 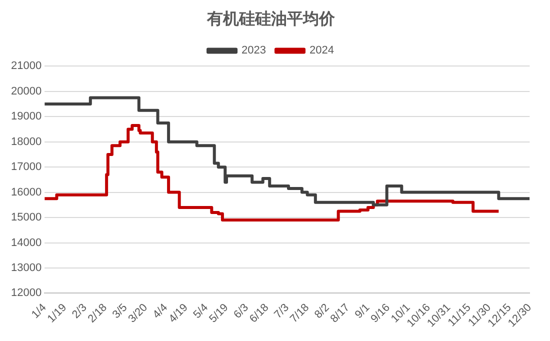 I want to click on y-tick-label: 12000, so click(x=26, y=293).